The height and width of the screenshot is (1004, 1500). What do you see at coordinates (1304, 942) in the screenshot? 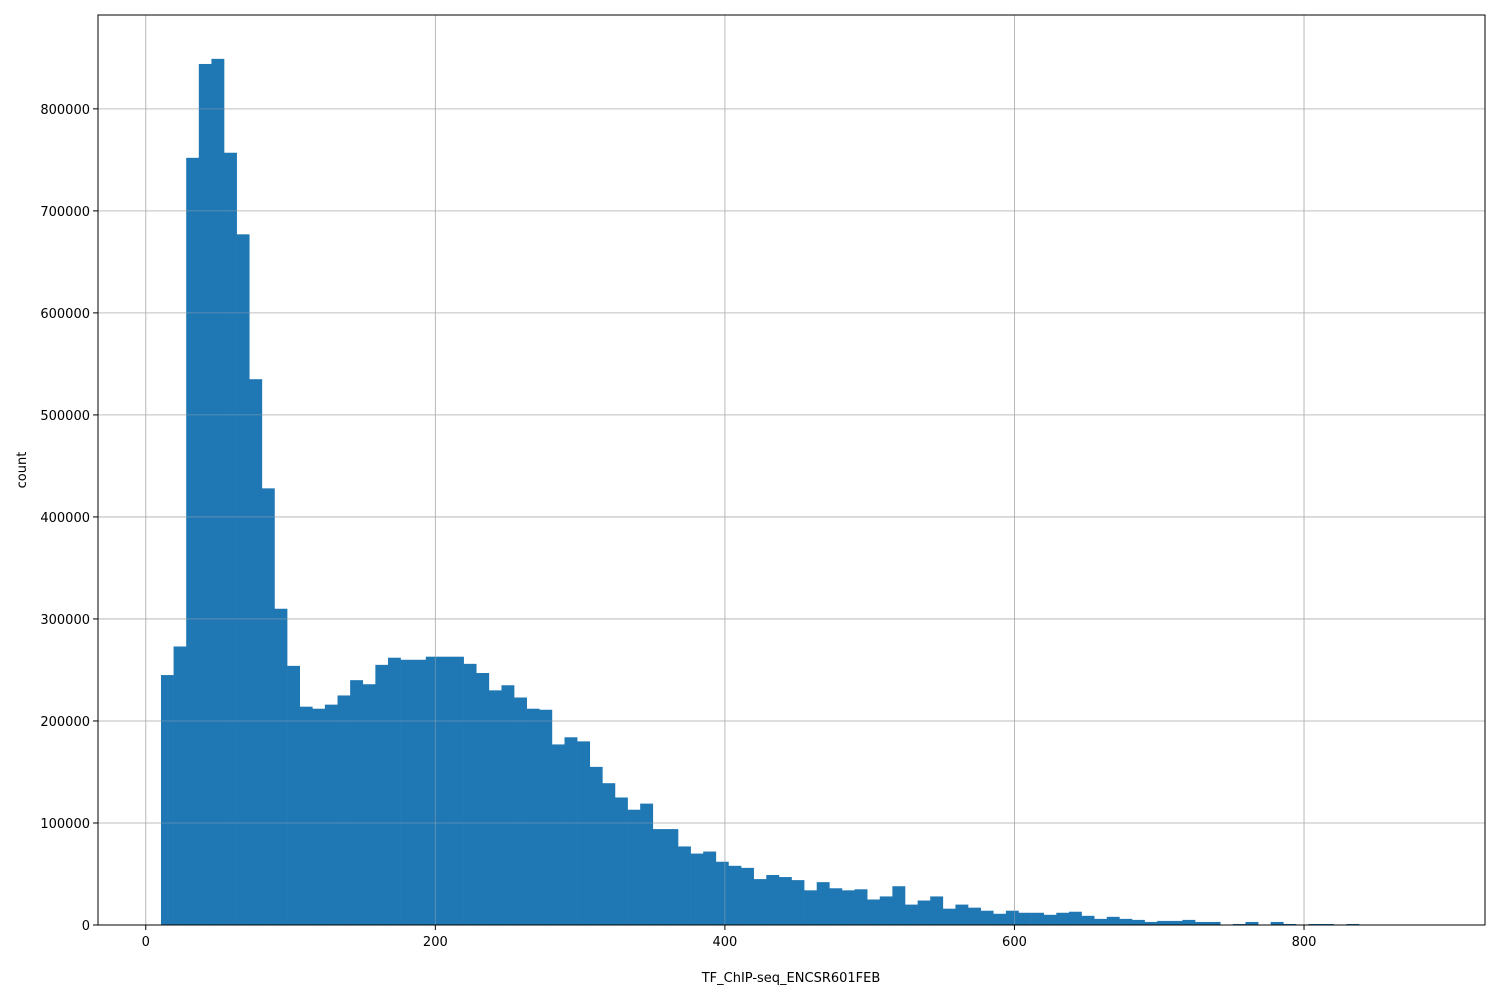
I see `x-tick-label: 800` at bounding box center [1304, 942].